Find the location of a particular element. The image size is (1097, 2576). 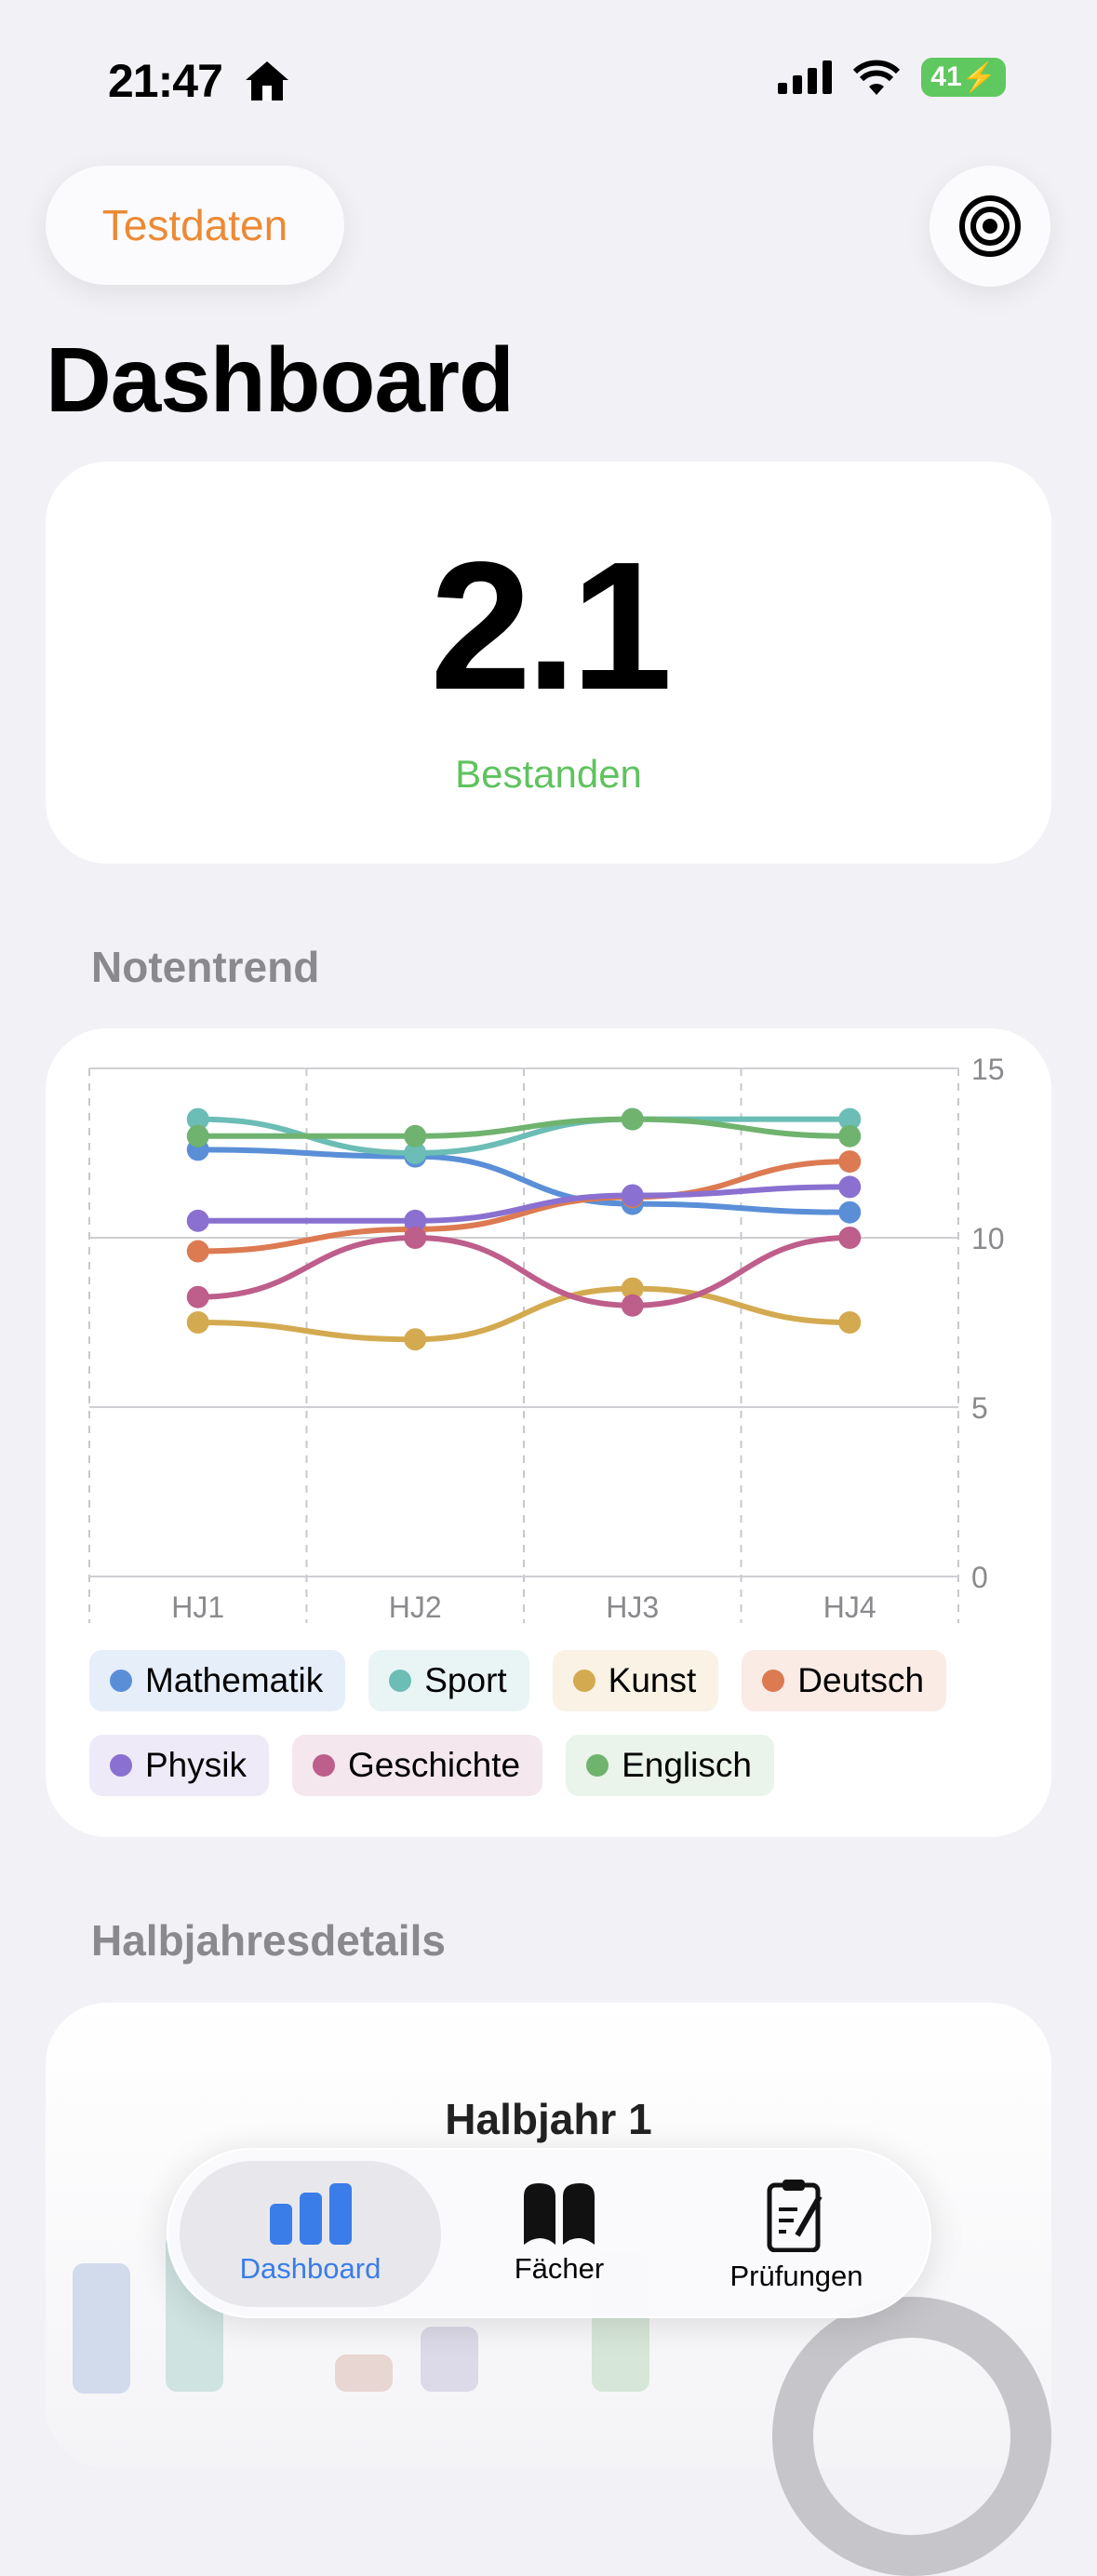

legend-item-sport: Sport is located at coordinates (448, 1680).